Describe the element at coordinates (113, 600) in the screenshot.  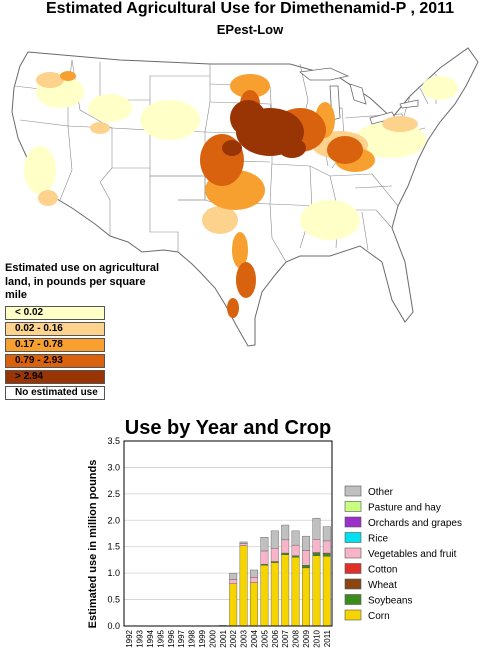
I see `y-tick-label: 0.5` at that location.